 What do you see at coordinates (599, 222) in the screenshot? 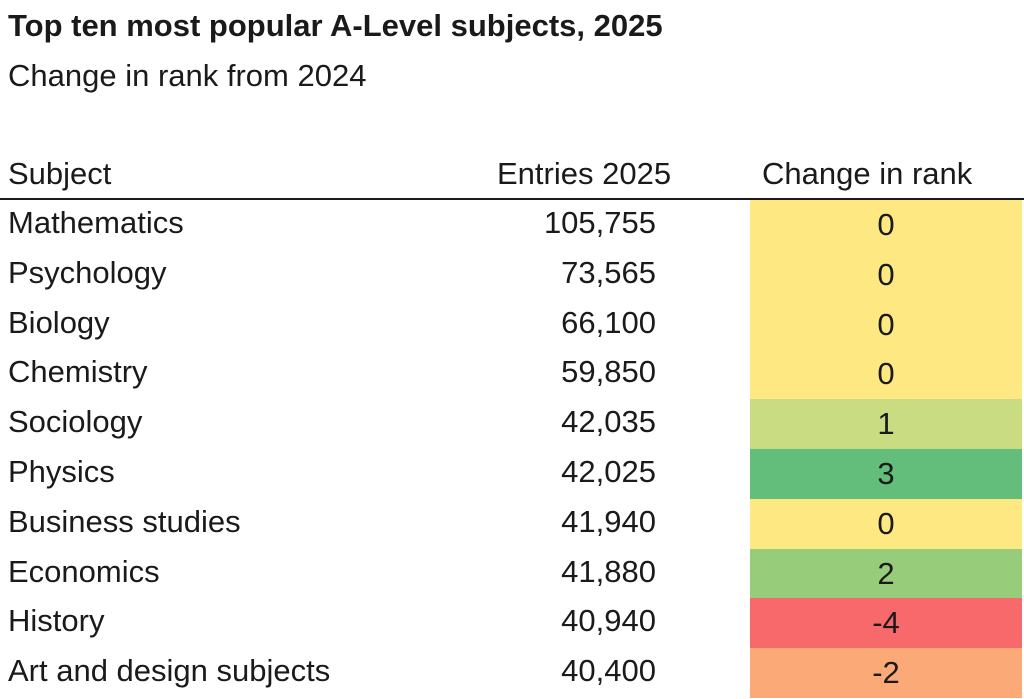
I see `cell-entries: 105,755` at bounding box center [599, 222].